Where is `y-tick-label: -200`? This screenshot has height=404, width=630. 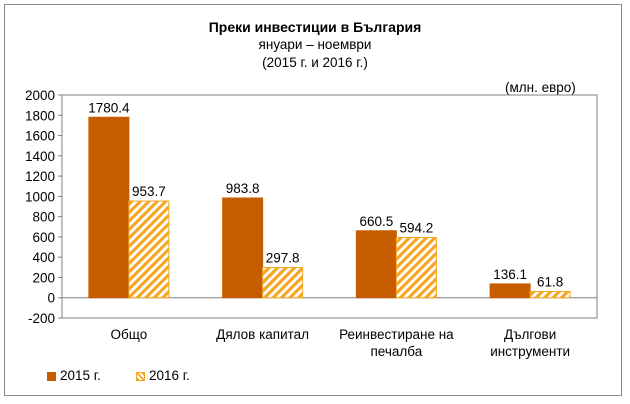
y-tick-label: -200 is located at coordinates (41, 318).